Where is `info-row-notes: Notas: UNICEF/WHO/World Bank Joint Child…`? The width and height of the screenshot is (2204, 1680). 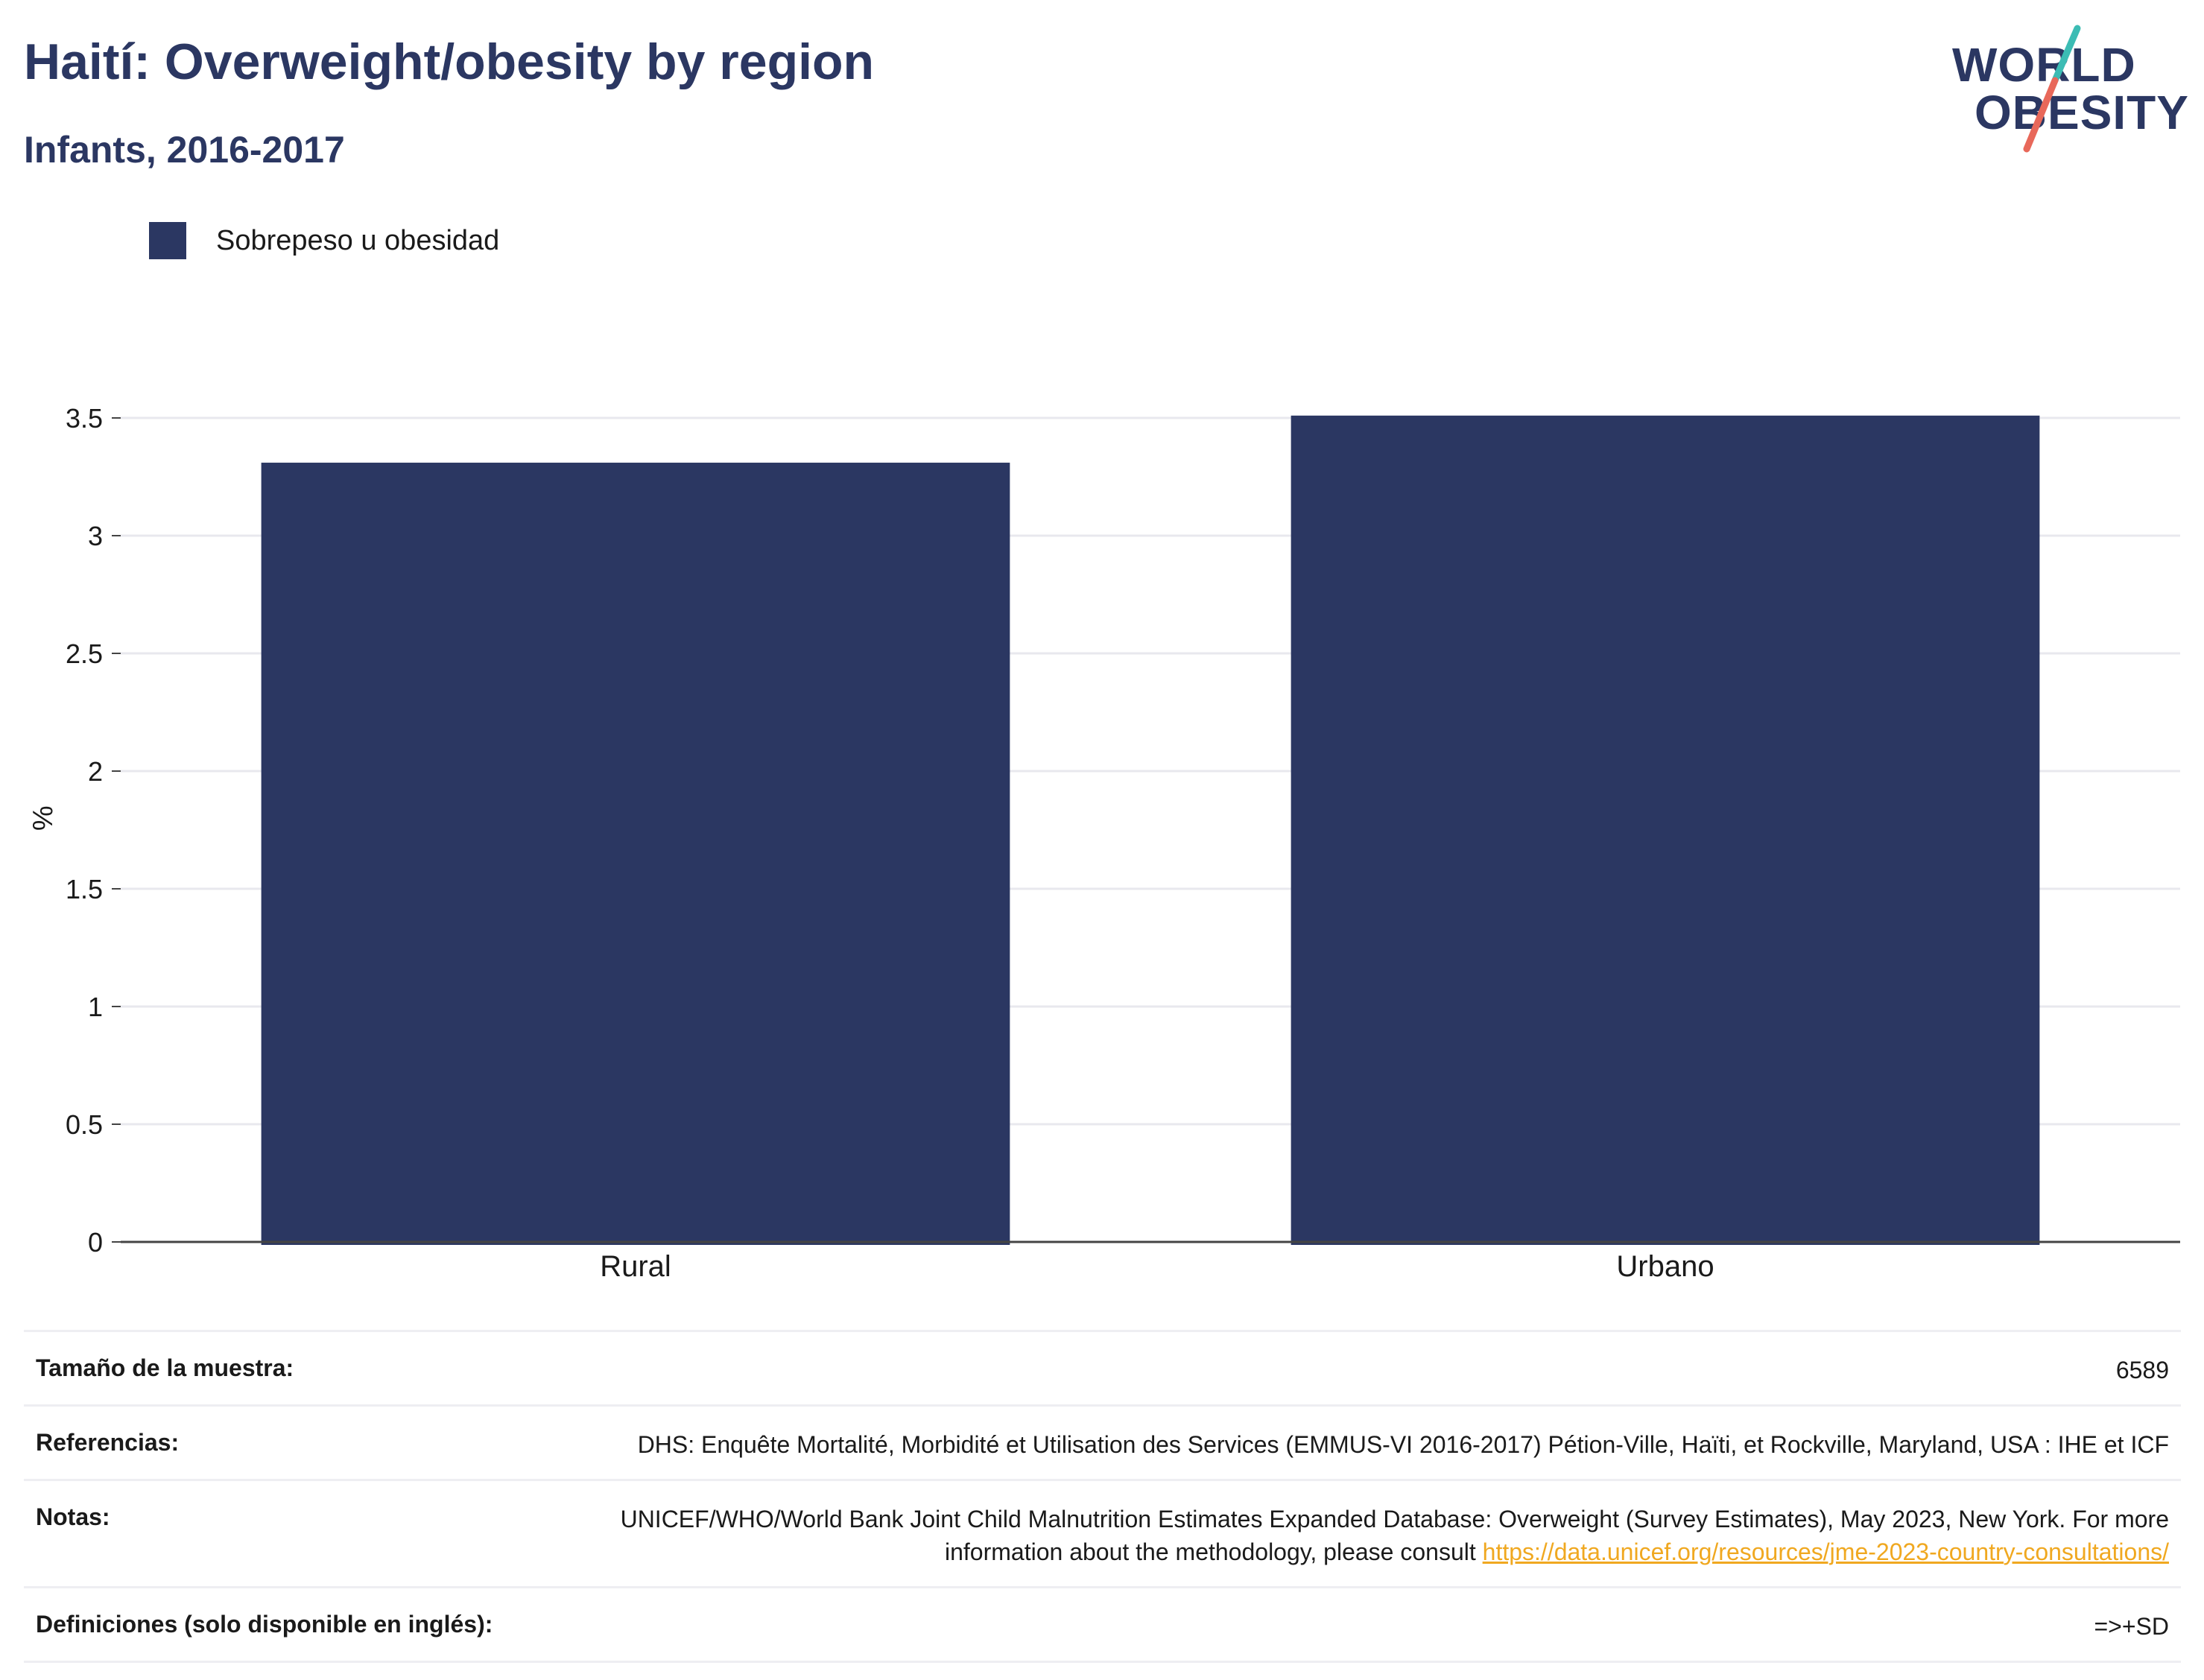
info-row-notes: Notas: UNICEF/WHO/World Bank Joint Child… is located at coordinates (1102, 1532).